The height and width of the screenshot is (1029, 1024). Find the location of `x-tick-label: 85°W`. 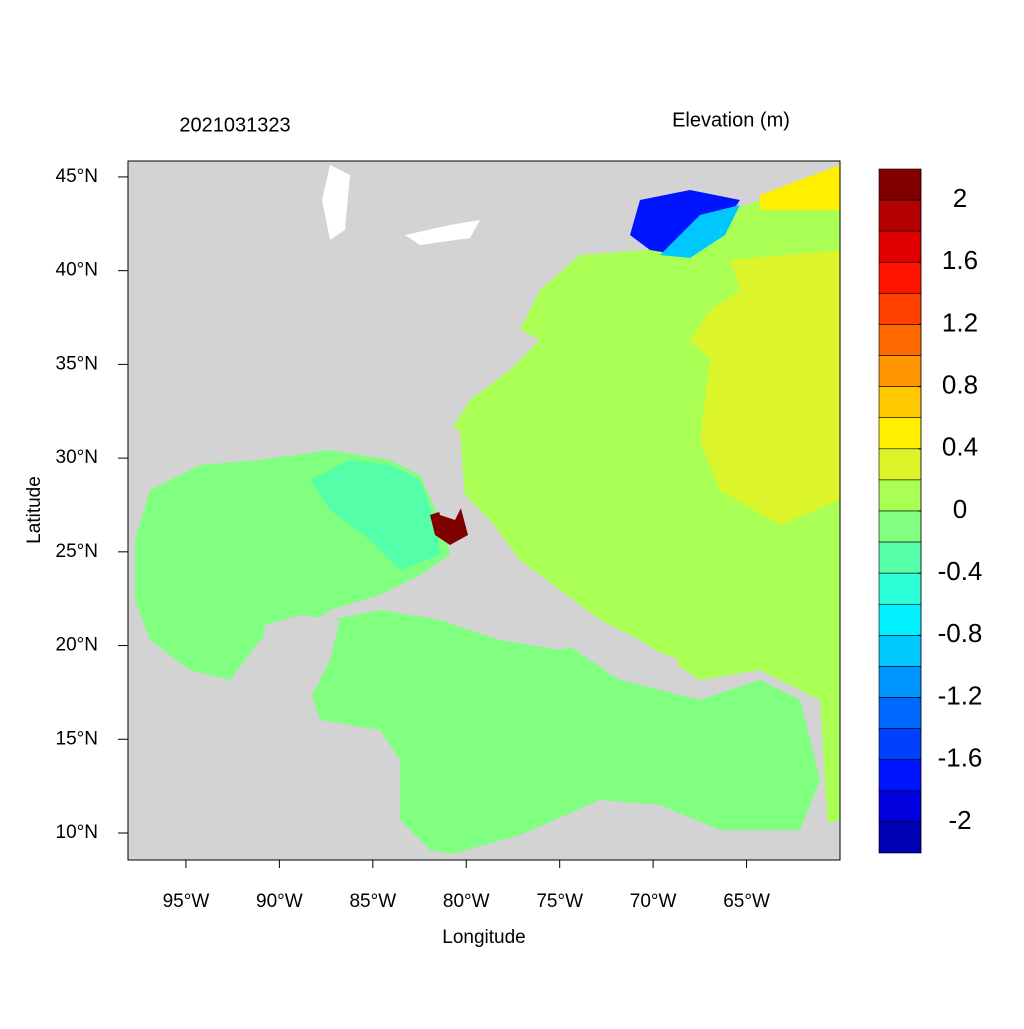

x-tick-label: 85°W is located at coordinates (372, 901).